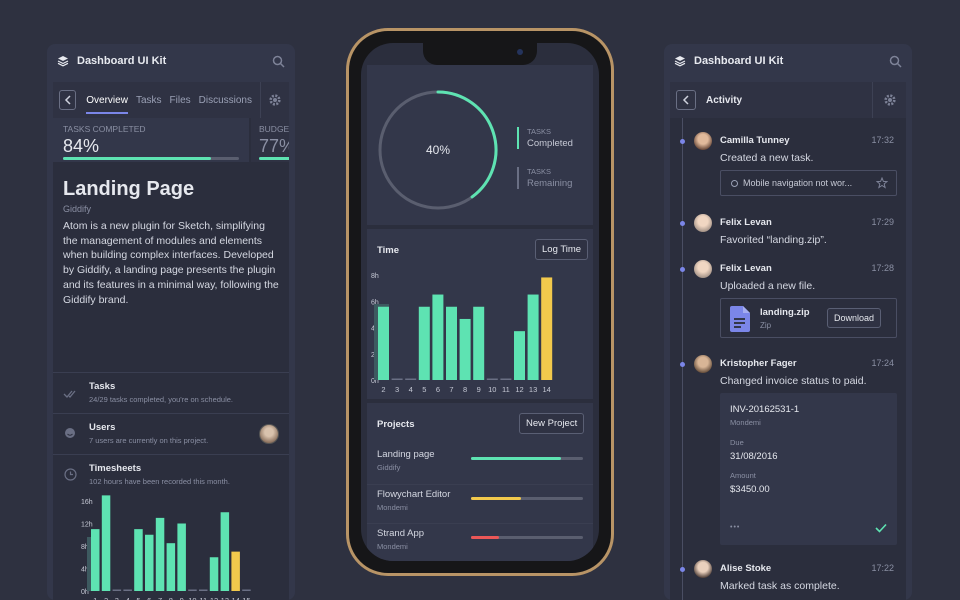 The width and height of the screenshot is (960, 600). Describe the element at coordinates (768, 286) in the screenshot. I see `activity-text: Uploaded a new file.` at that location.